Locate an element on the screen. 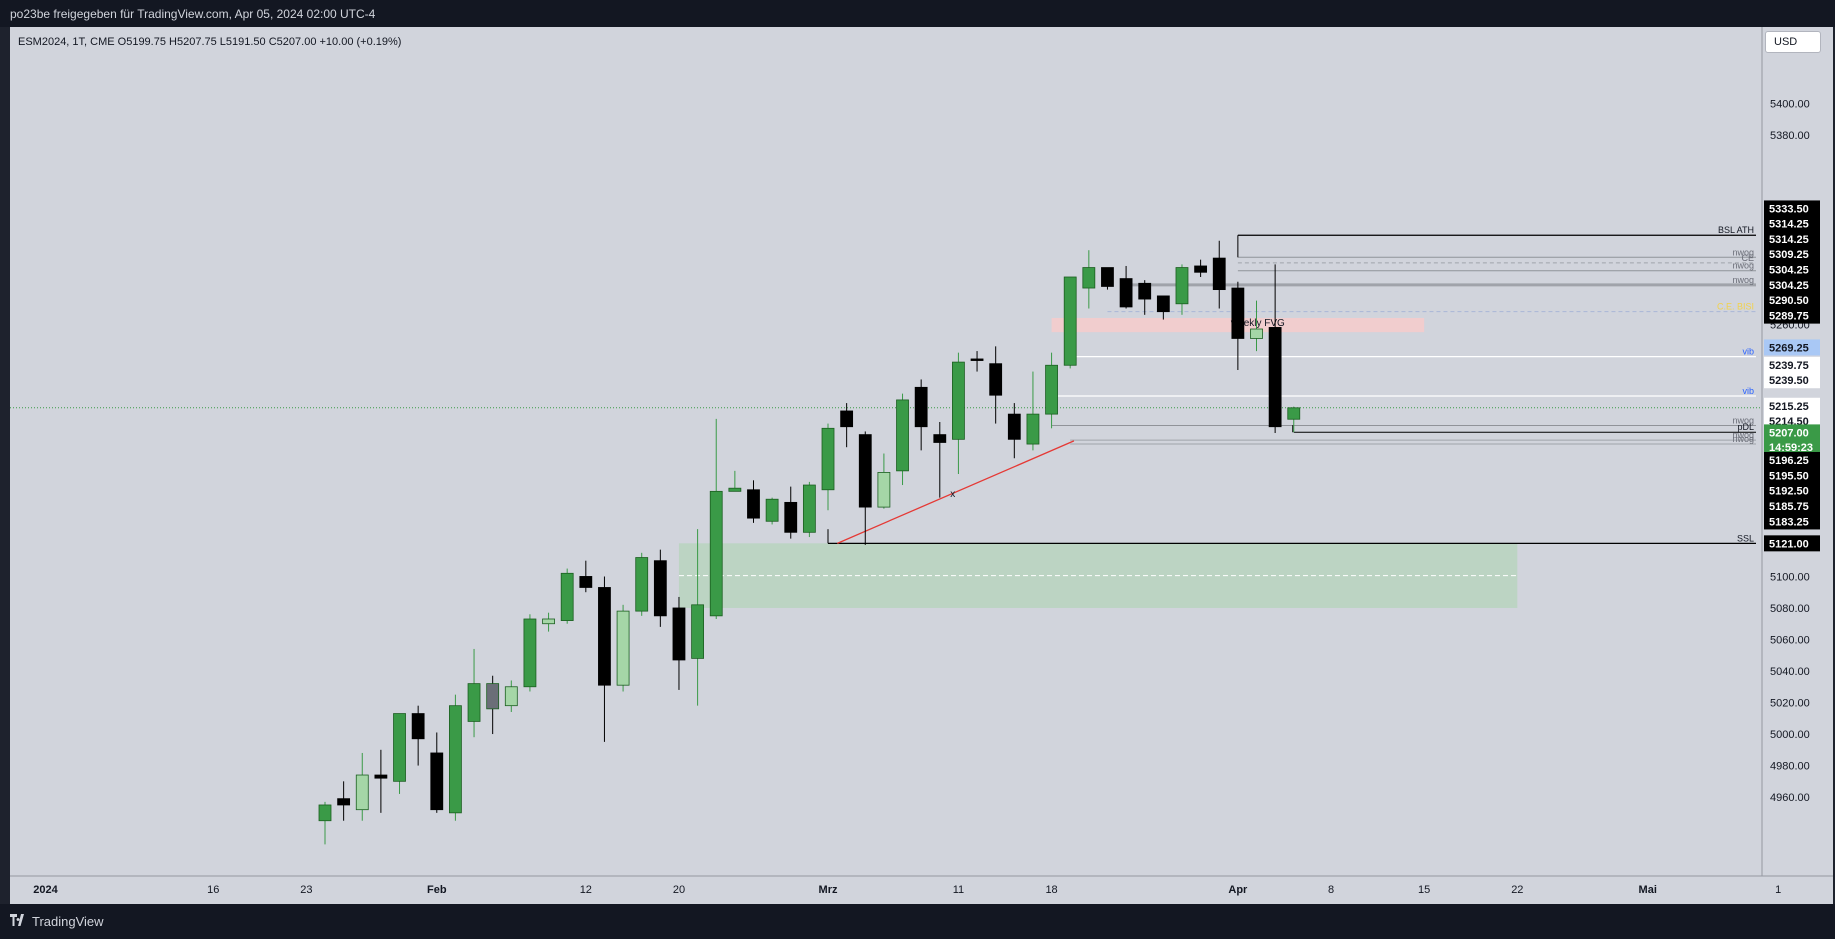 This screenshot has height=939, width=1835. price-badge: 5183.25 is located at coordinates (1792, 521).